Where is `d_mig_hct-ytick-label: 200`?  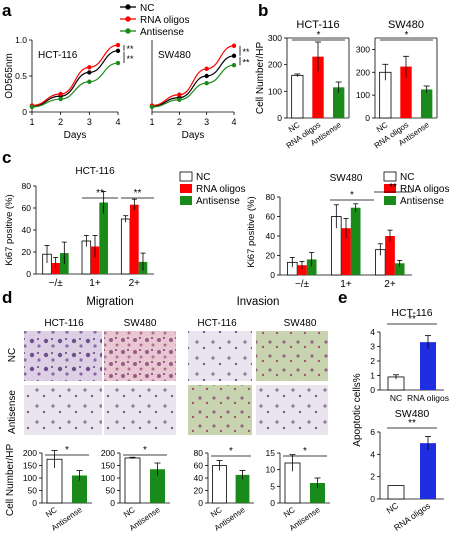
d_mig_hct-ytick-label: 200 is located at coordinates (30, 453).